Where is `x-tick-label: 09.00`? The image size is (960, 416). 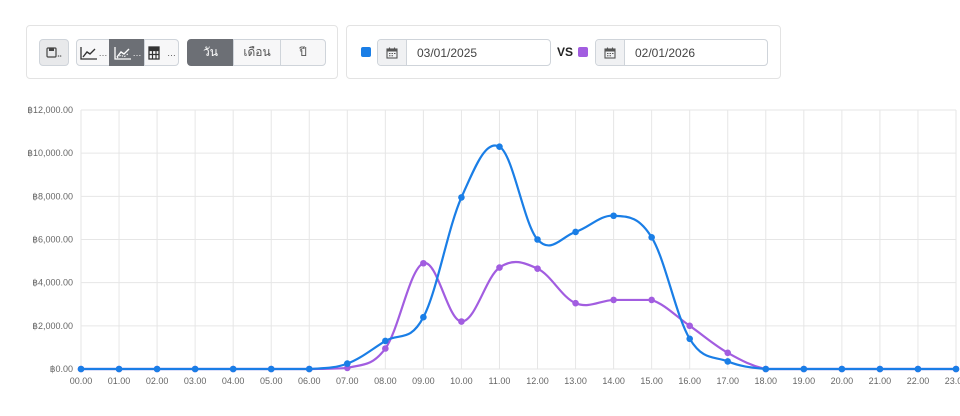 x-tick-label: 09.00 is located at coordinates (423, 381).